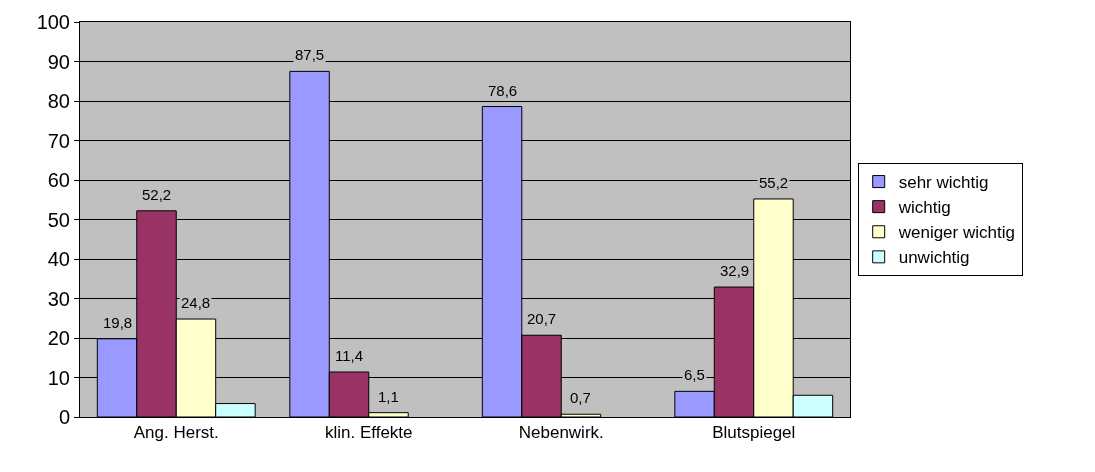 This screenshot has width=1095, height=472. Describe the element at coordinates (196, 302) in the screenshot. I see `data-label: 24,8` at that location.